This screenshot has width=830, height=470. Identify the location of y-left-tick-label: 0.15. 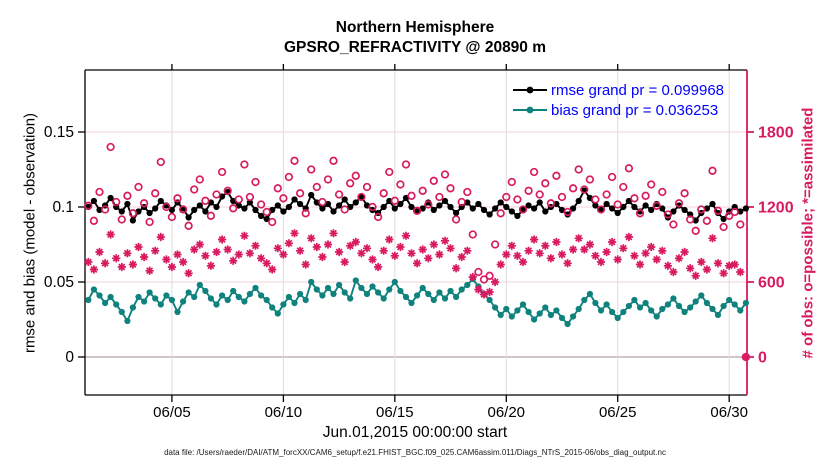
(59, 132).